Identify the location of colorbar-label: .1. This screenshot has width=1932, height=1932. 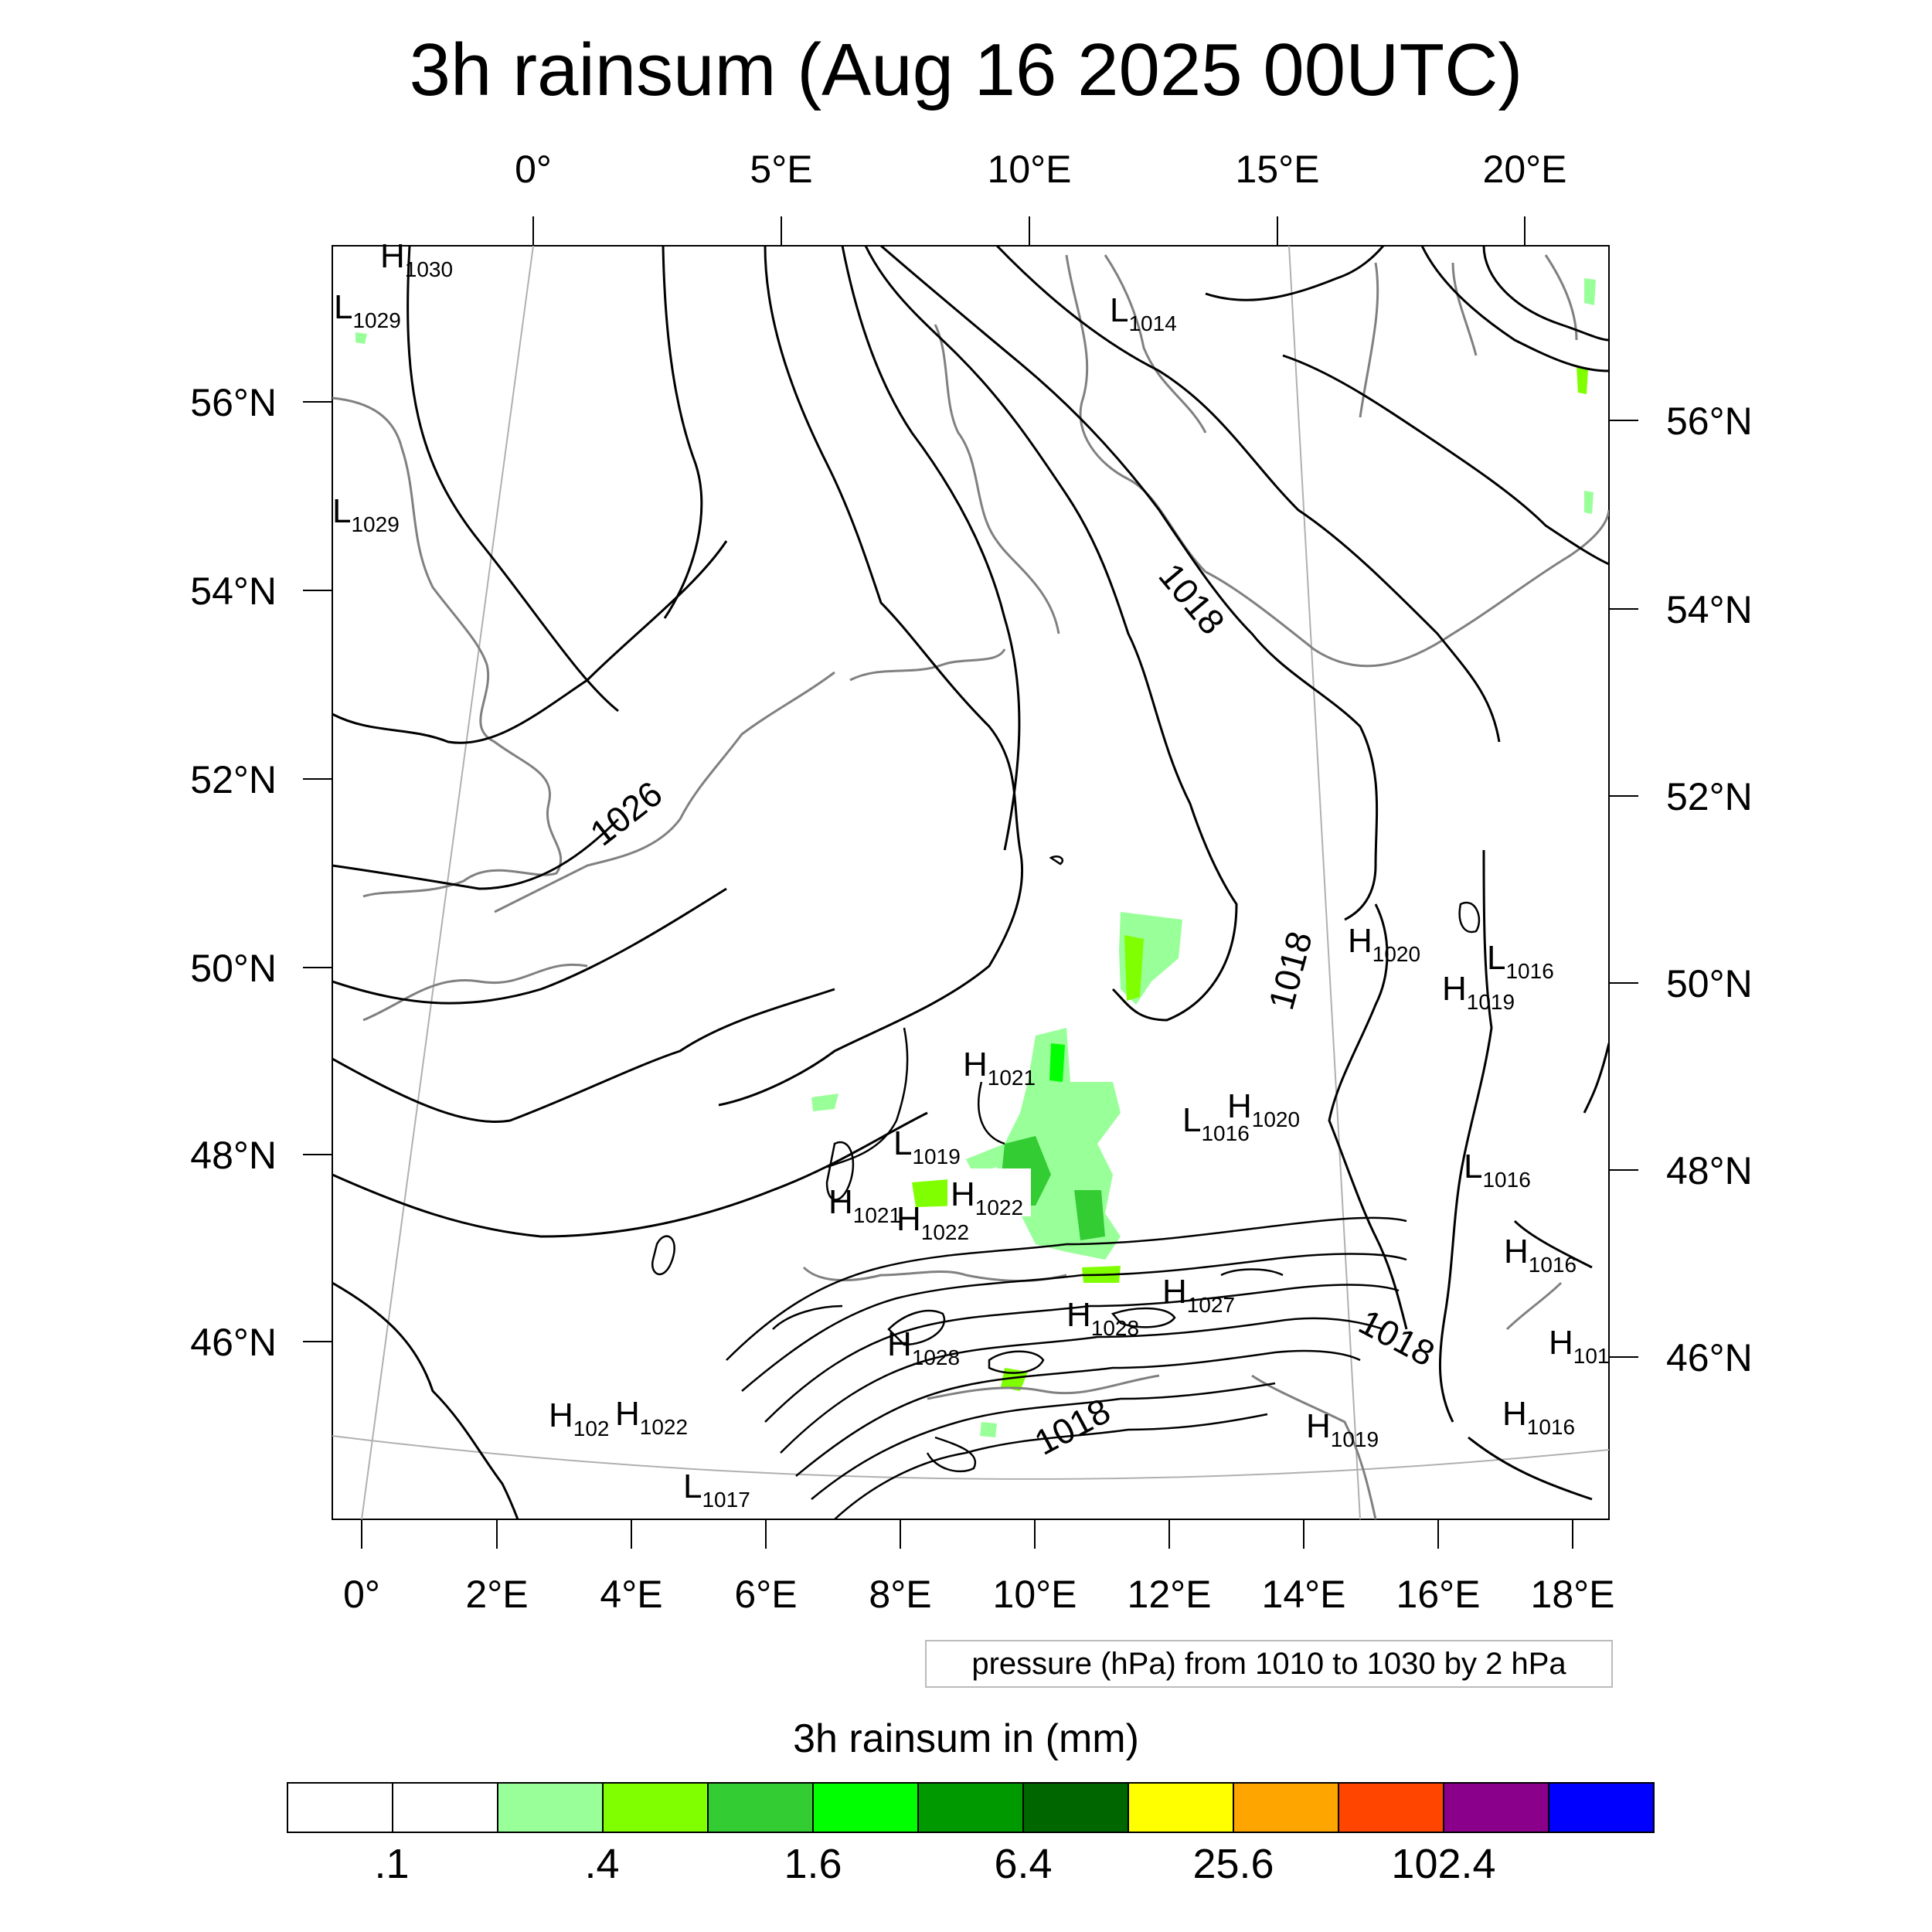
(392, 1864).